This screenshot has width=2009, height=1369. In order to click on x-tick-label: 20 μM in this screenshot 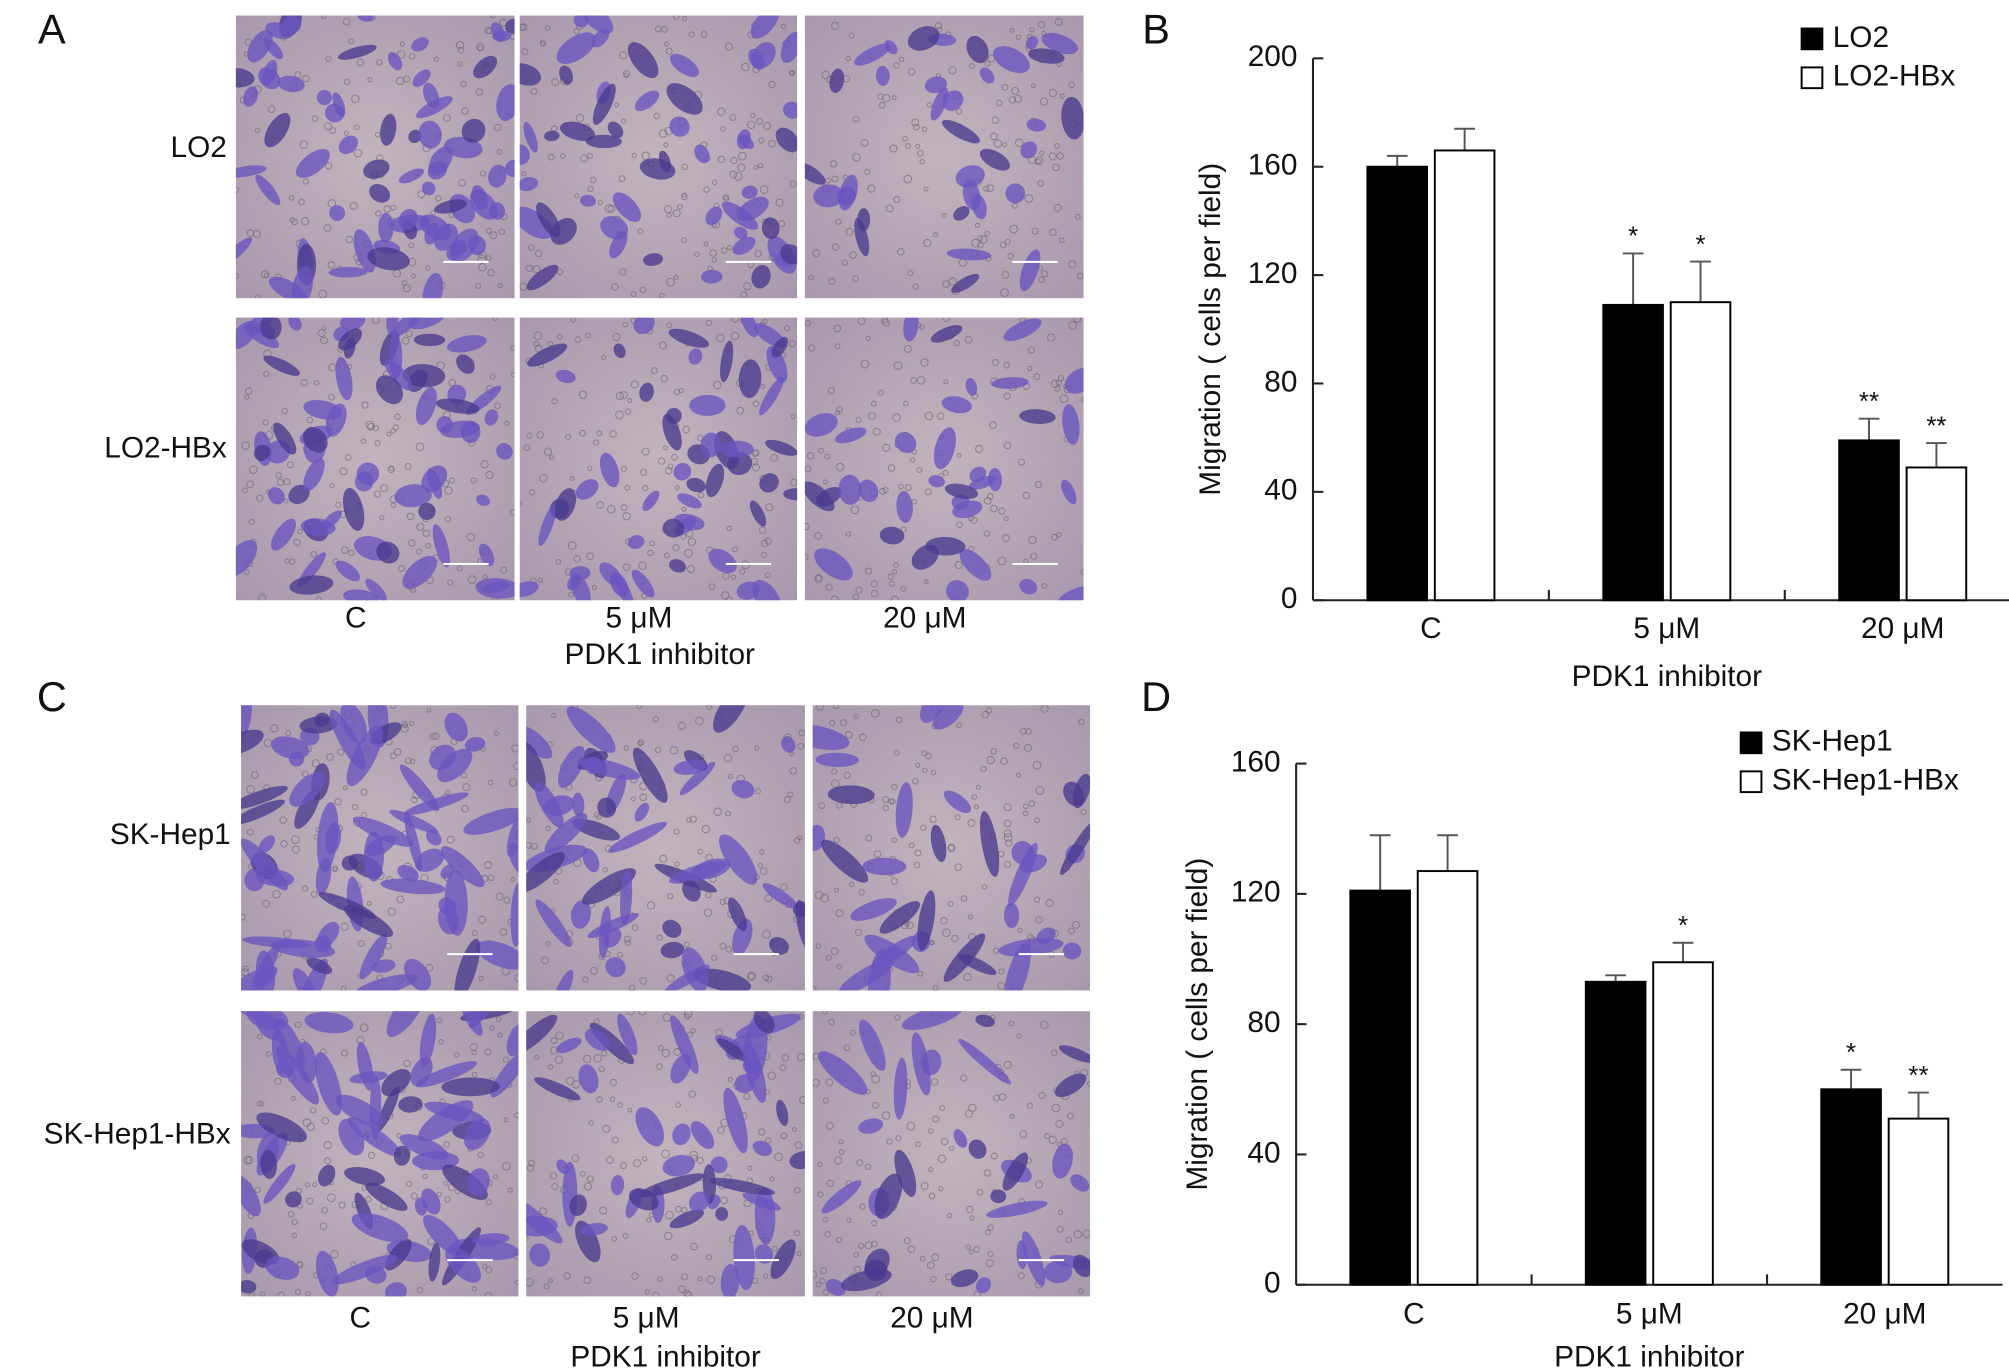, I will do `click(1902, 628)`.